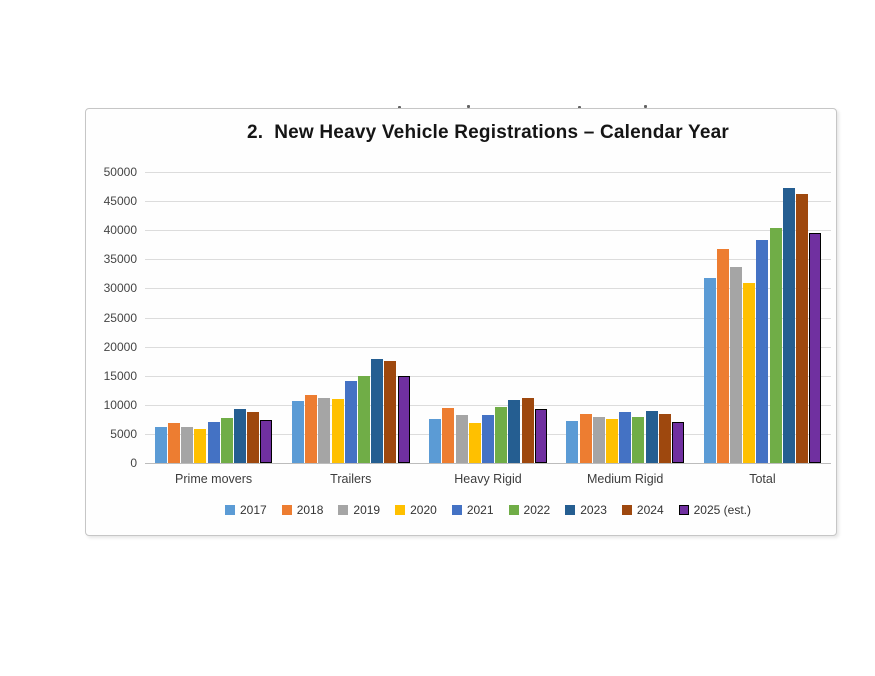 This screenshot has width=875, height=676. I want to click on x-axis-category-label: Medium Rigid, so click(625, 479).